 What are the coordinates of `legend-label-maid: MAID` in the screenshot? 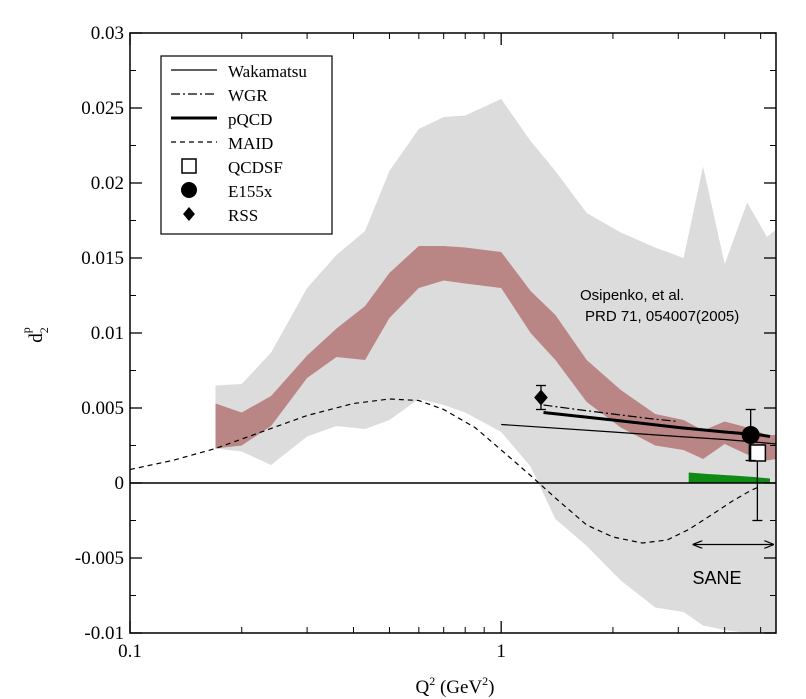 It's located at (250, 143).